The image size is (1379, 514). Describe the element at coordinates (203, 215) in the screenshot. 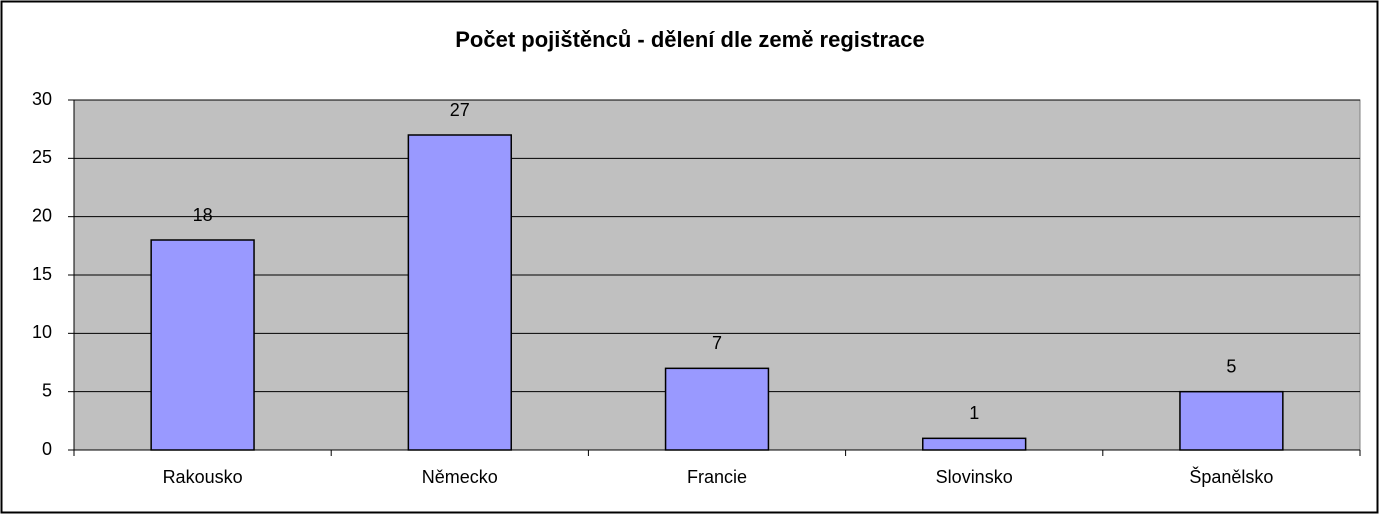

I see `data-label: 18` at that location.